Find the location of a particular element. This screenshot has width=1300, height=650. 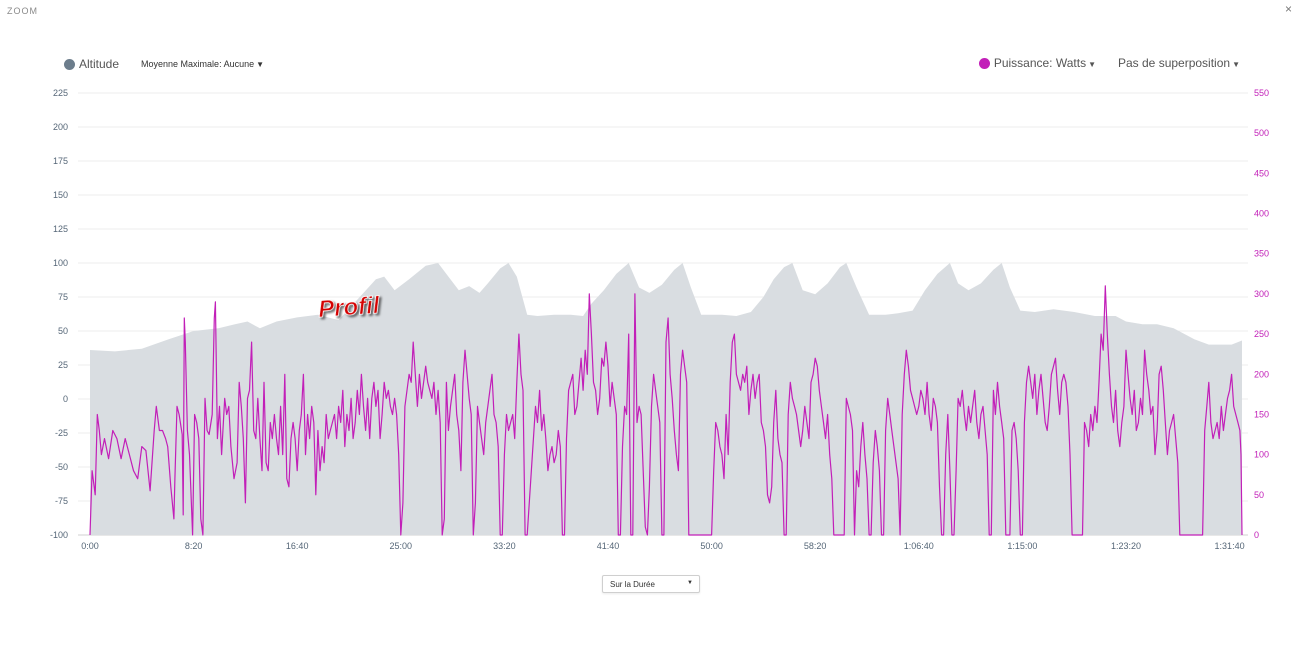

axis-mode-select: Sur la Durée ▼ is located at coordinates (651, 584).